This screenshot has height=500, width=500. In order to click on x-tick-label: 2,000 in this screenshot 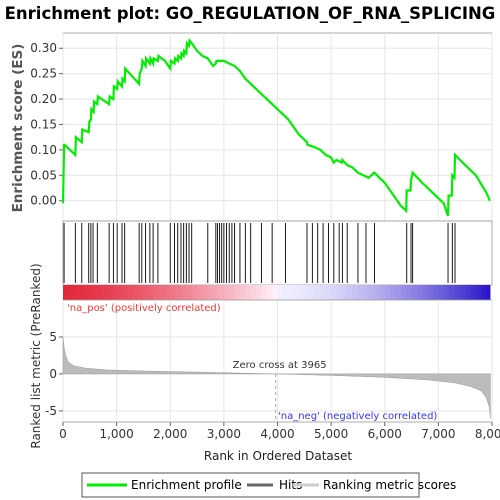, I will do `click(170, 434)`.